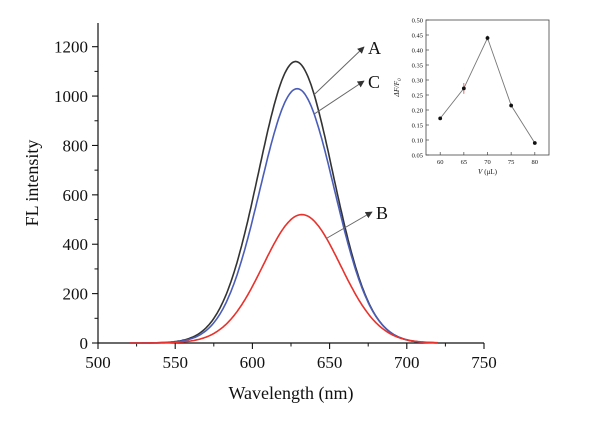  I want to click on inset-y-tick-label: 0.45, so click(417, 35).